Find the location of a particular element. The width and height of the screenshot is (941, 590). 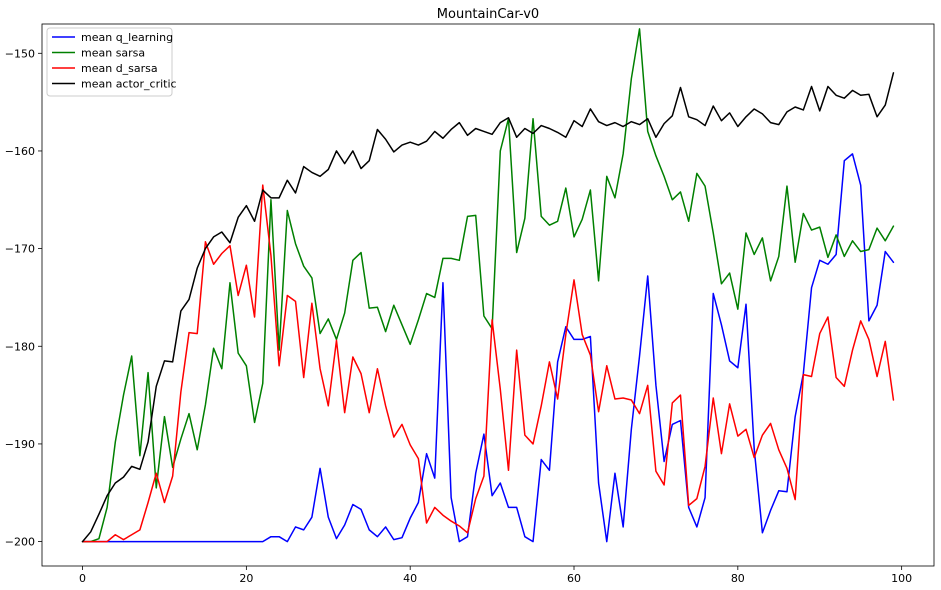

y-tick-label: −180 is located at coordinates (20, 346).